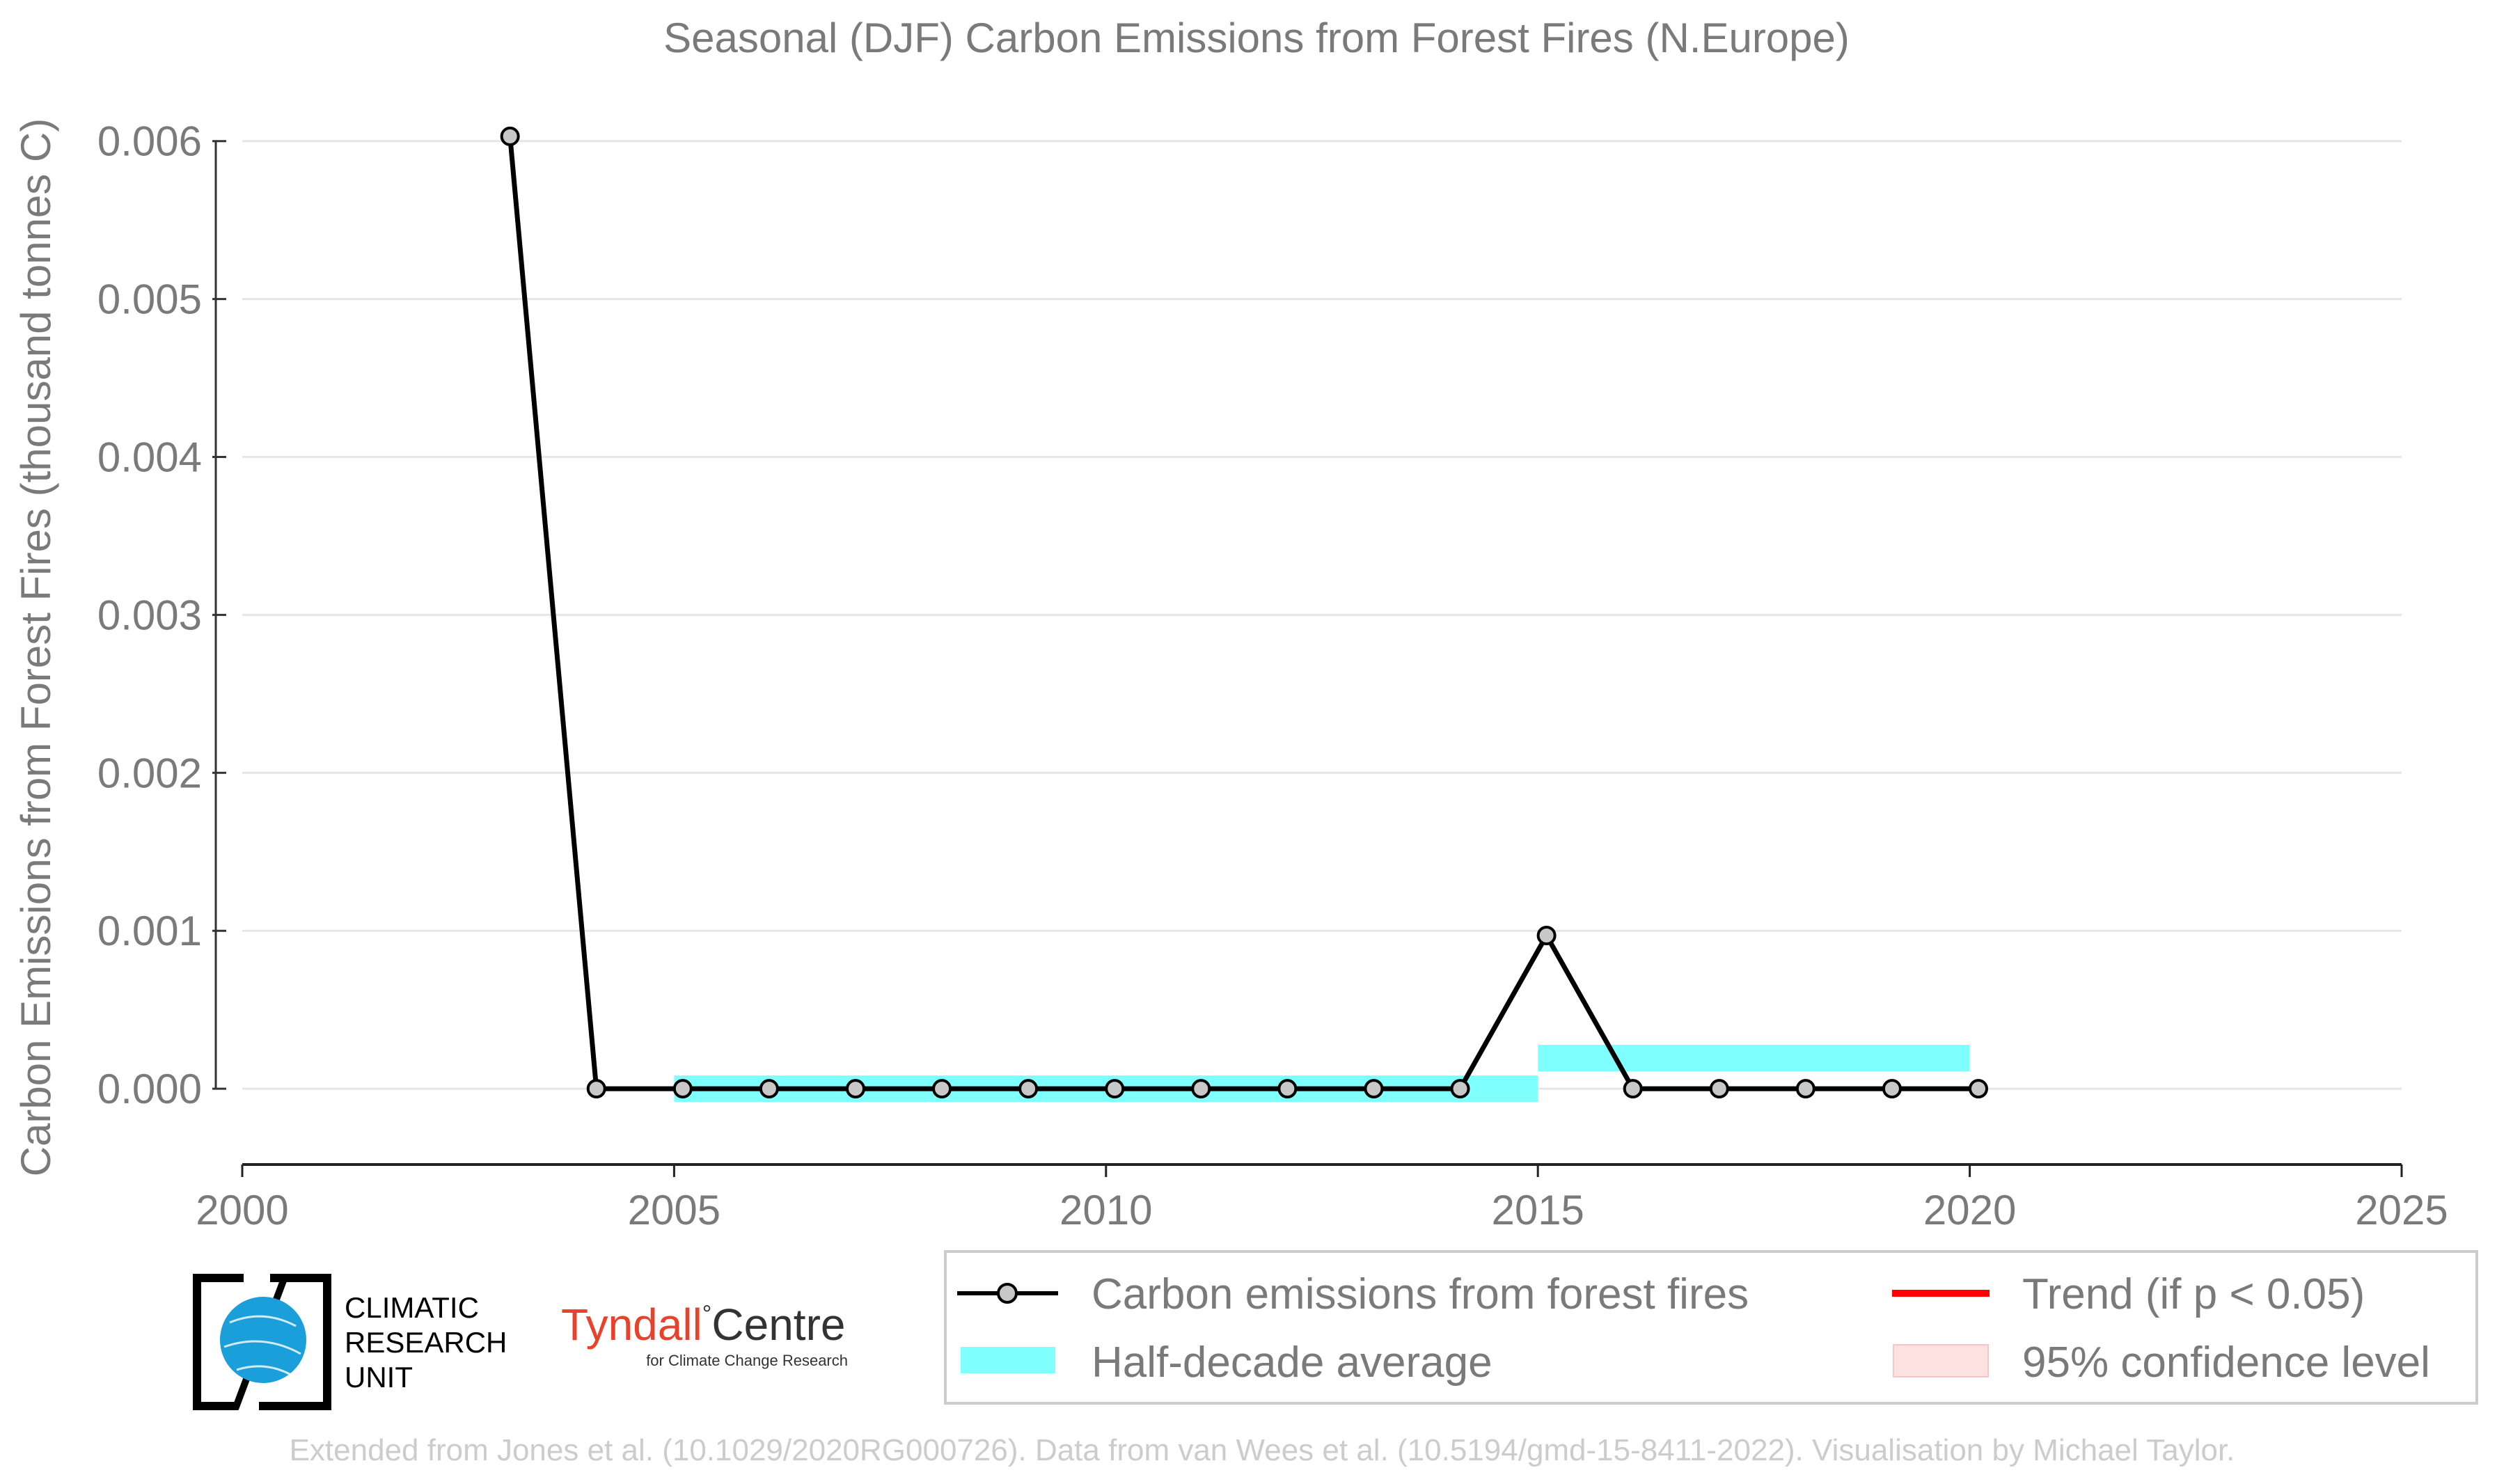 The width and height of the screenshot is (2497, 1484). I want to click on tyndall-logo-centre: Centre, so click(778, 1325).